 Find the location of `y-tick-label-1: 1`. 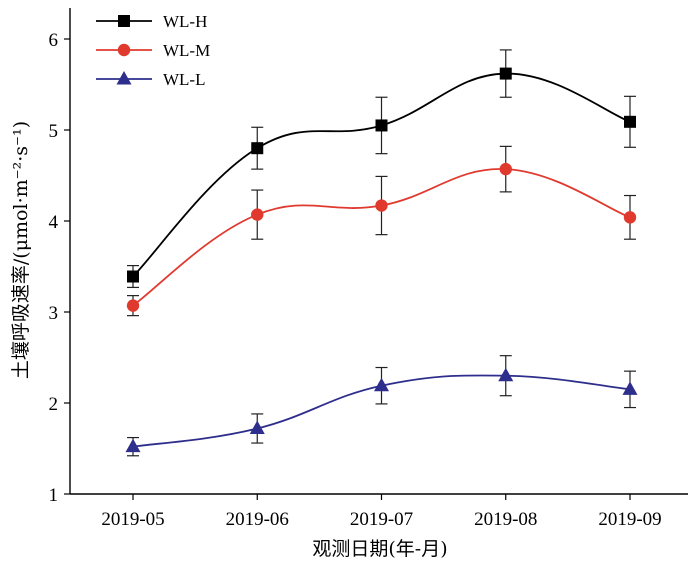

y-tick-label-1: 1 is located at coordinates (54, 495).